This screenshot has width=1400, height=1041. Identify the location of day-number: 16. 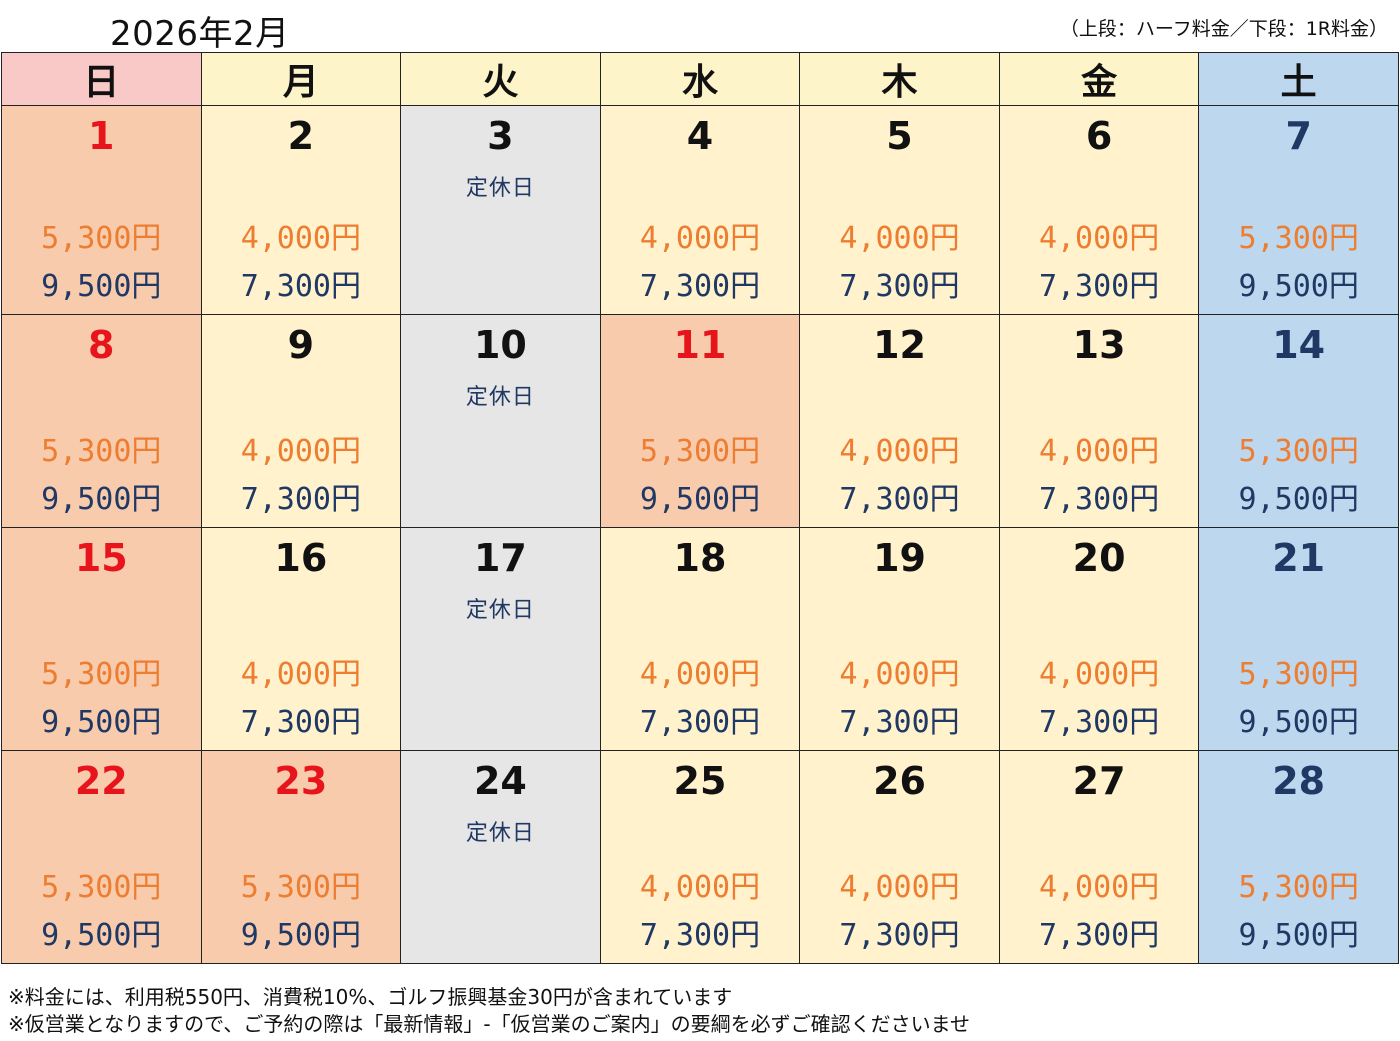
(301, 558).